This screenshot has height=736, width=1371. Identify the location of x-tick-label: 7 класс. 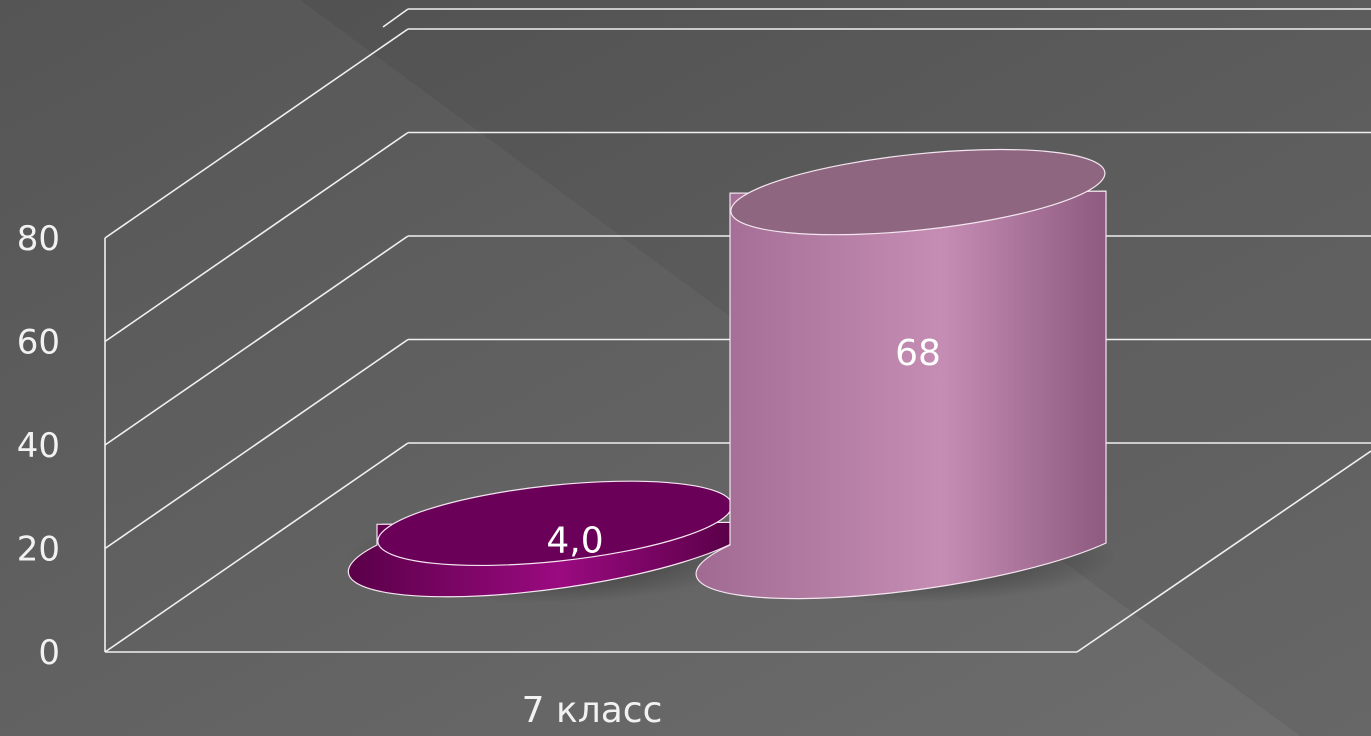
(592, 710).